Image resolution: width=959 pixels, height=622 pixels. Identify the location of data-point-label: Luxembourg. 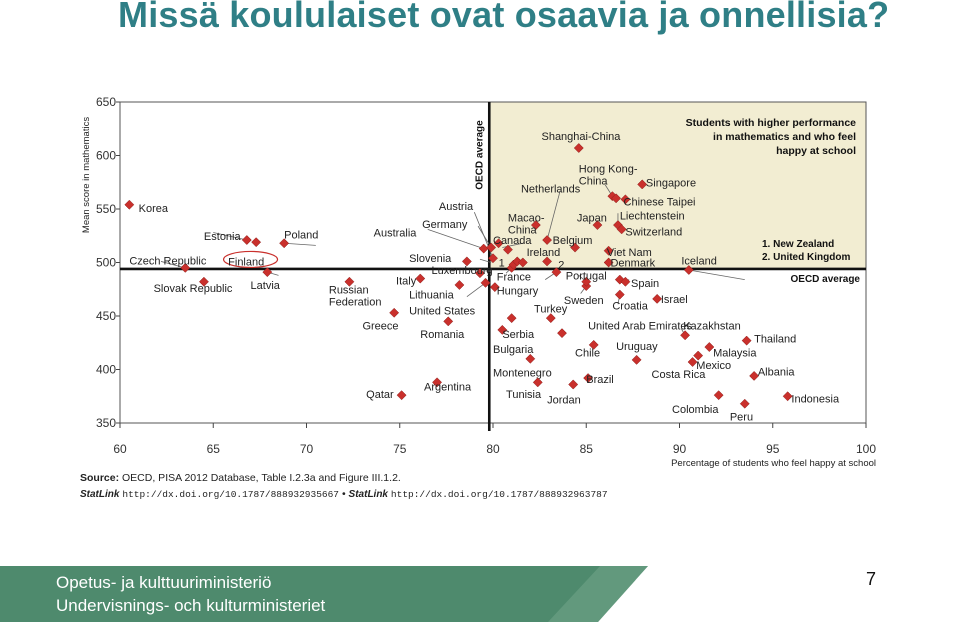
(461, 271).